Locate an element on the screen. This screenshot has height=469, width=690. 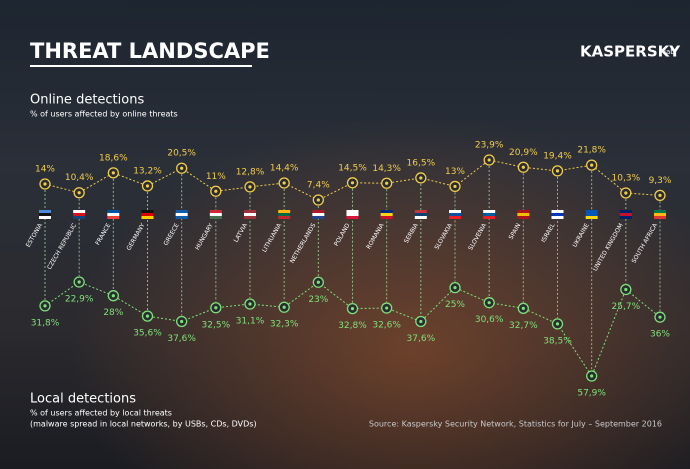
value-label: 20,9% is located at coordinates (523, 153).